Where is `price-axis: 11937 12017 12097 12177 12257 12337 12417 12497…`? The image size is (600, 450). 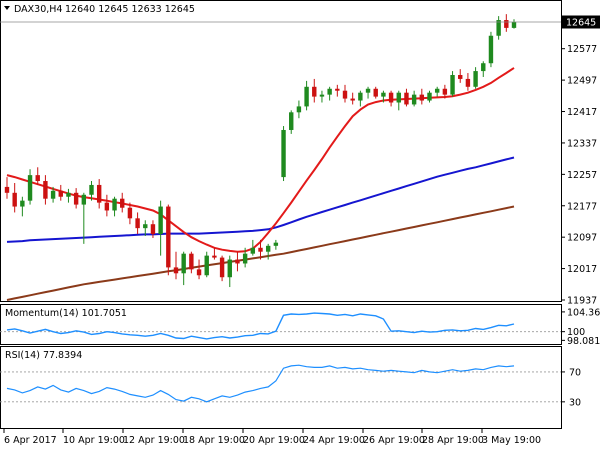 price-axis: 11937 12017 12097 12177 12257 12337 12417 12497… is located at coordinates (579, 164).